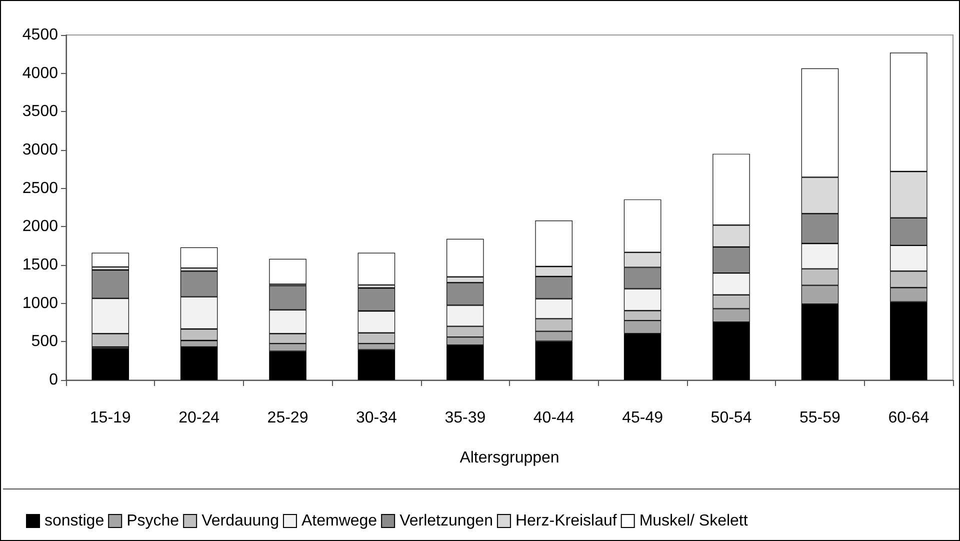 The height and width of the screenshot is (541, 960). Describe the element at coordinates (153, 521) in the screenshot. I see `legend-label: Psyche` at that location.